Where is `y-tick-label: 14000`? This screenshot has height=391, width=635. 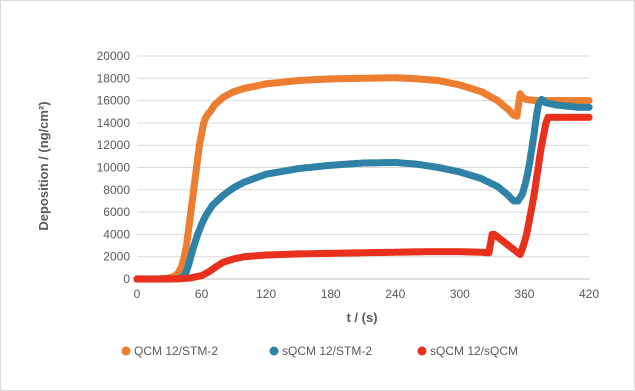 y-tick-label: 14000 is located at coordinates (114, 123).